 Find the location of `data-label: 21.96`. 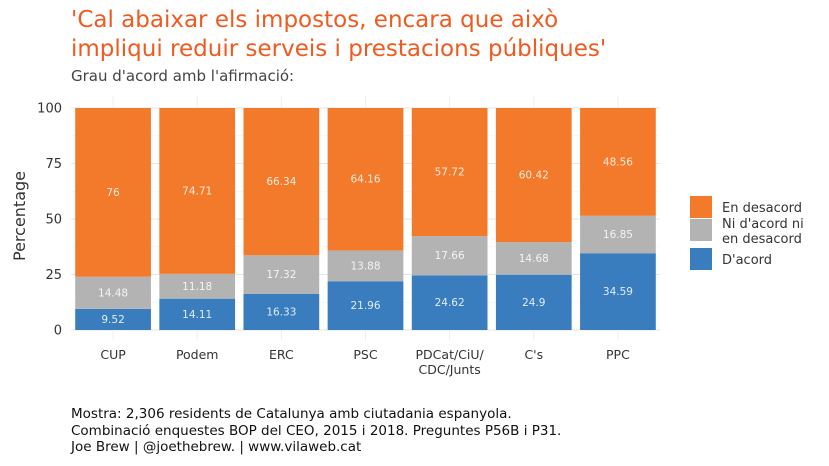

data-label: 21.96 is located at coordinates (365, 306).